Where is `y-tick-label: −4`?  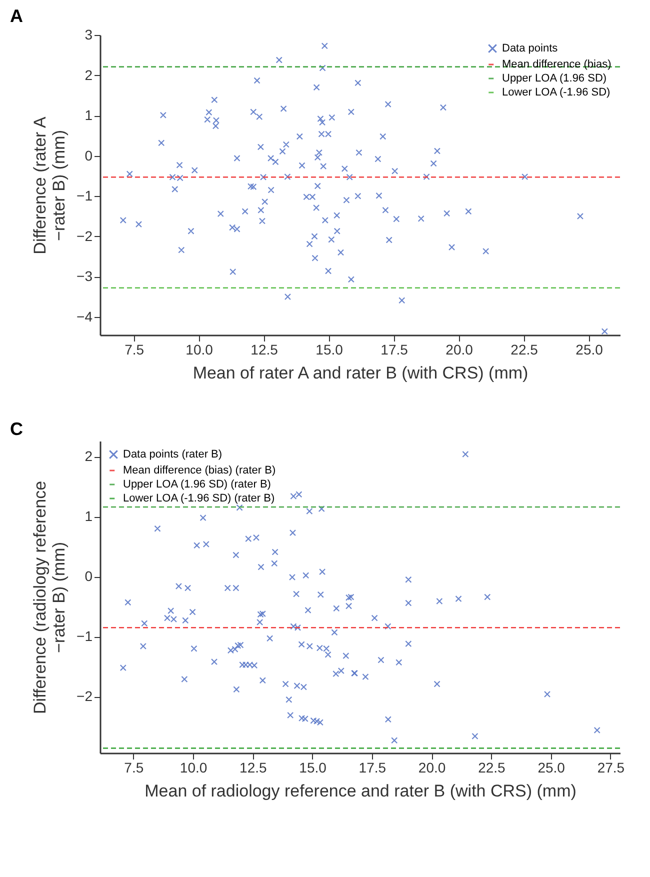 y-tick-label: −4 is located at coordinates (84, 316).